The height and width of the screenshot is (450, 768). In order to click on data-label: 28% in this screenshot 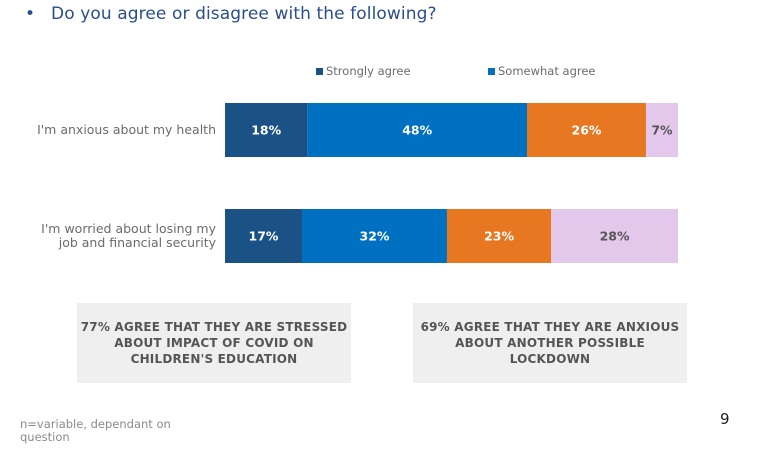, I will do `click(615, 236)`.